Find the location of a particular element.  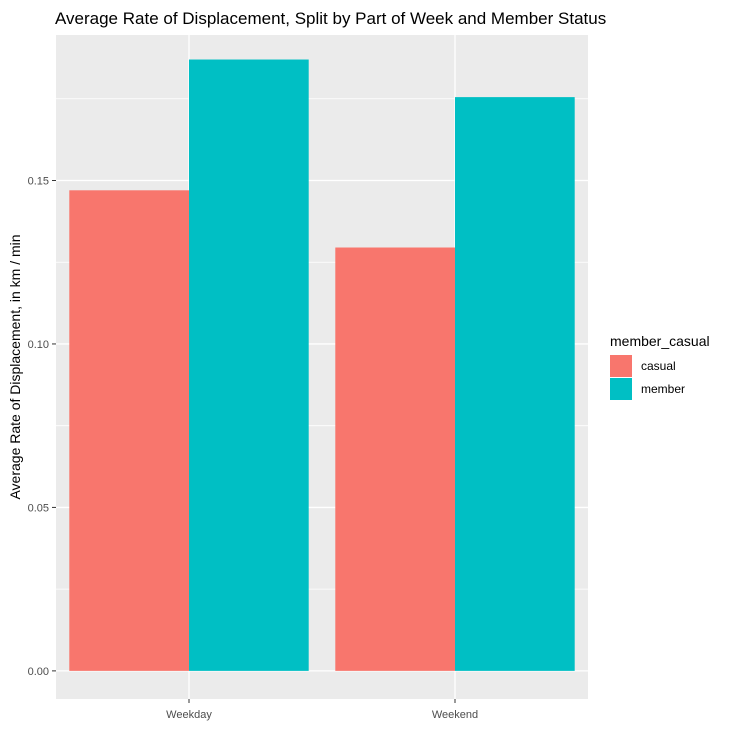

legend-label-member: member is located at coordinates (663, 389).